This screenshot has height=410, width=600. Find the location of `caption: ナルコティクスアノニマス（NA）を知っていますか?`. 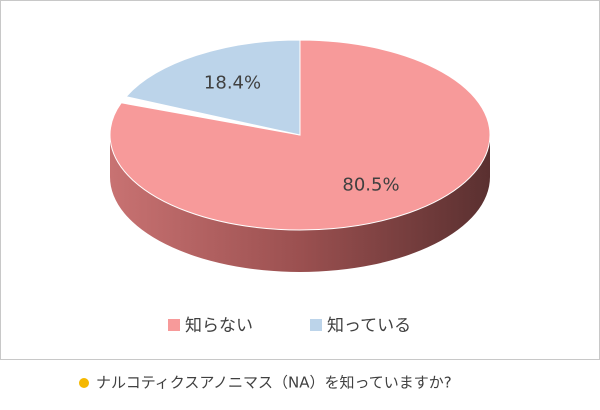

caption: ナルコティクスアノニマス（NA）を知っていますか? is located at coordinates (274, 383).